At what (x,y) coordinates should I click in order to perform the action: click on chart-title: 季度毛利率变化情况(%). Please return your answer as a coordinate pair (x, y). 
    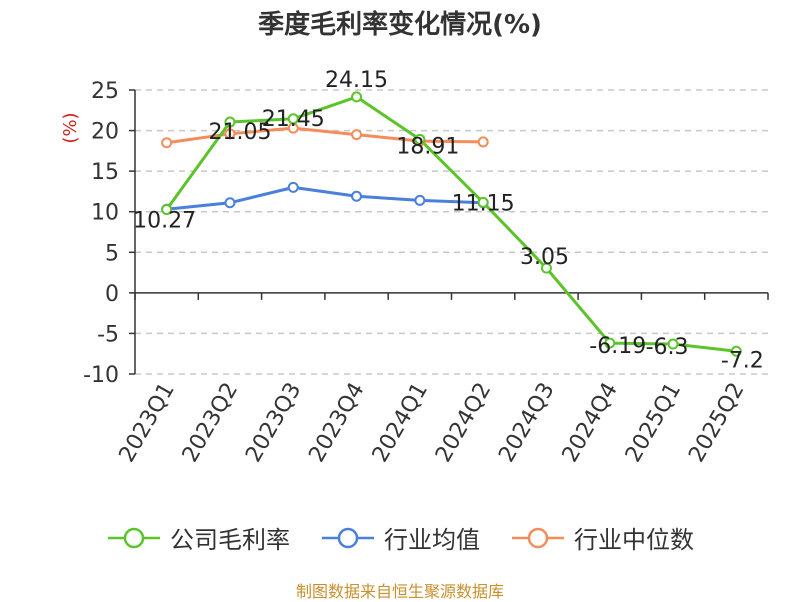
    Looking at the image, I should click on (400, 25).